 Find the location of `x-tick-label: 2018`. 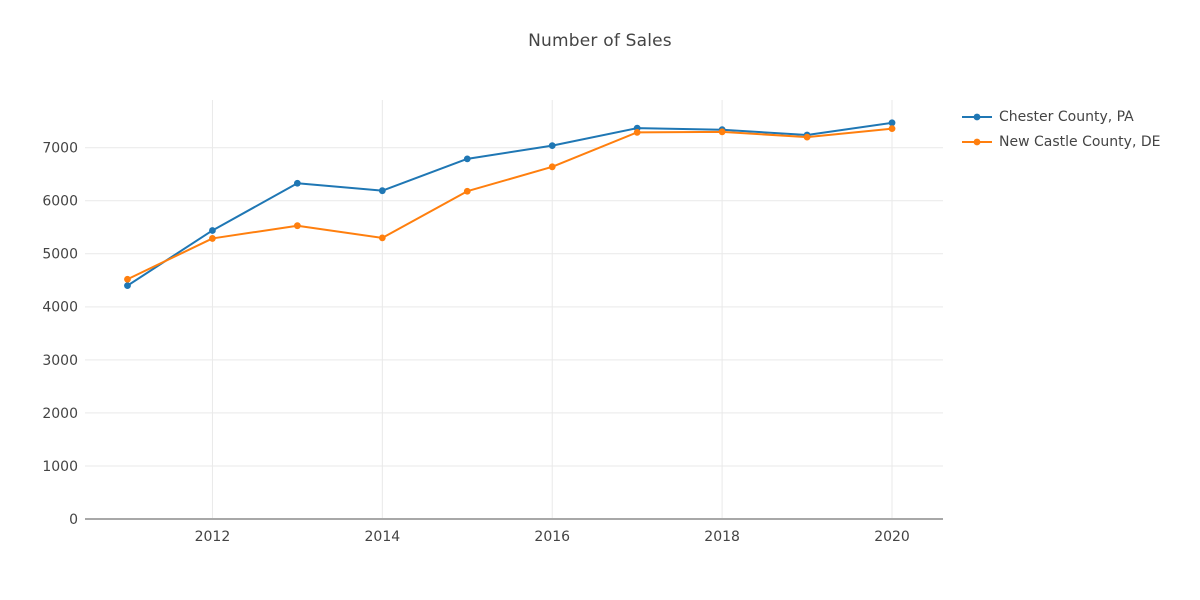

x-tick-label: 2018 is located at coordinates (722, 537).